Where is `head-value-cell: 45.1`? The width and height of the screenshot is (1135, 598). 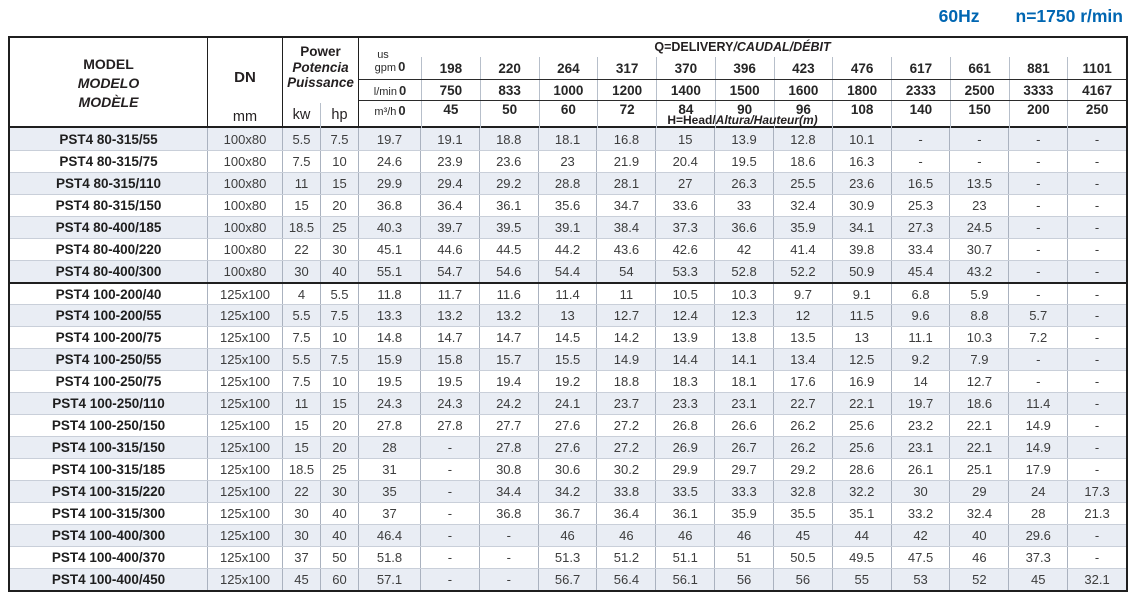
head-value-cell: 45.1 is located at coordinates (389, 249).